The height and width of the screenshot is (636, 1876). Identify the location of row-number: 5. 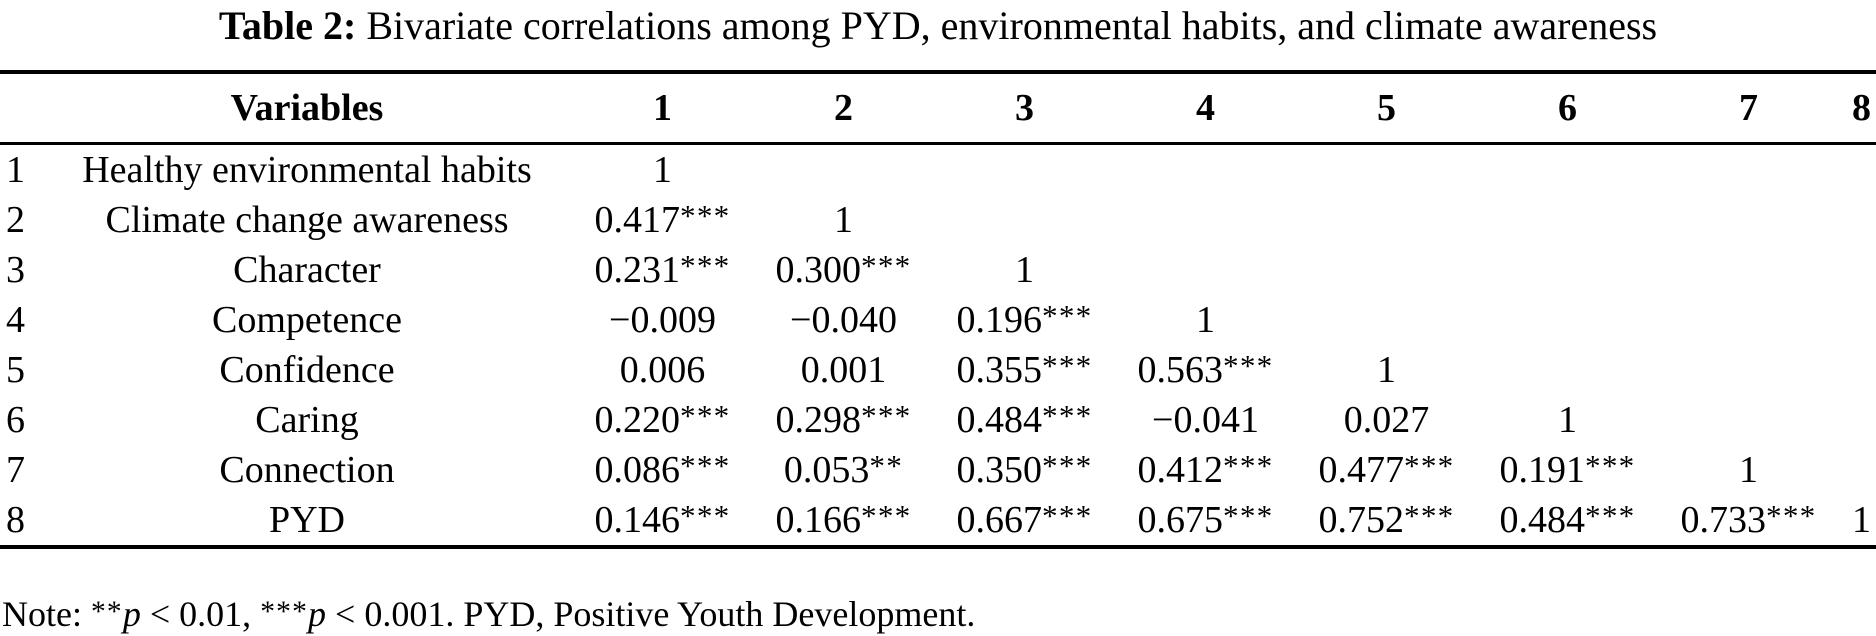
(15, 370).